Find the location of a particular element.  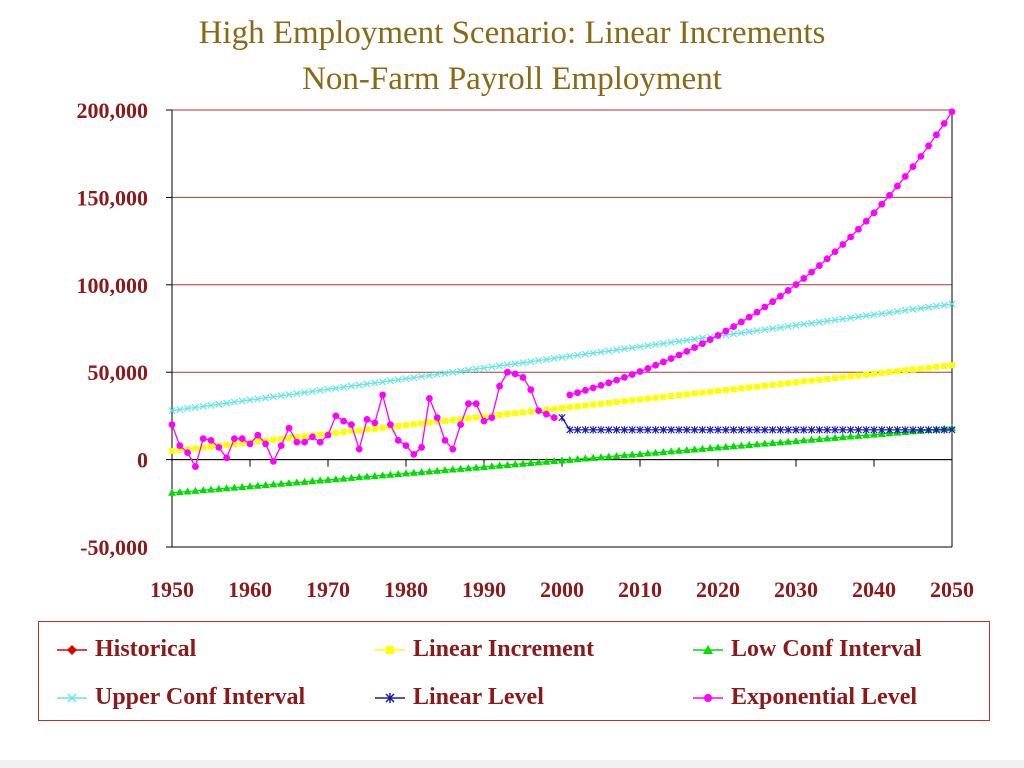

x-tick-label: 2030 is located at coordinates (796, 589).